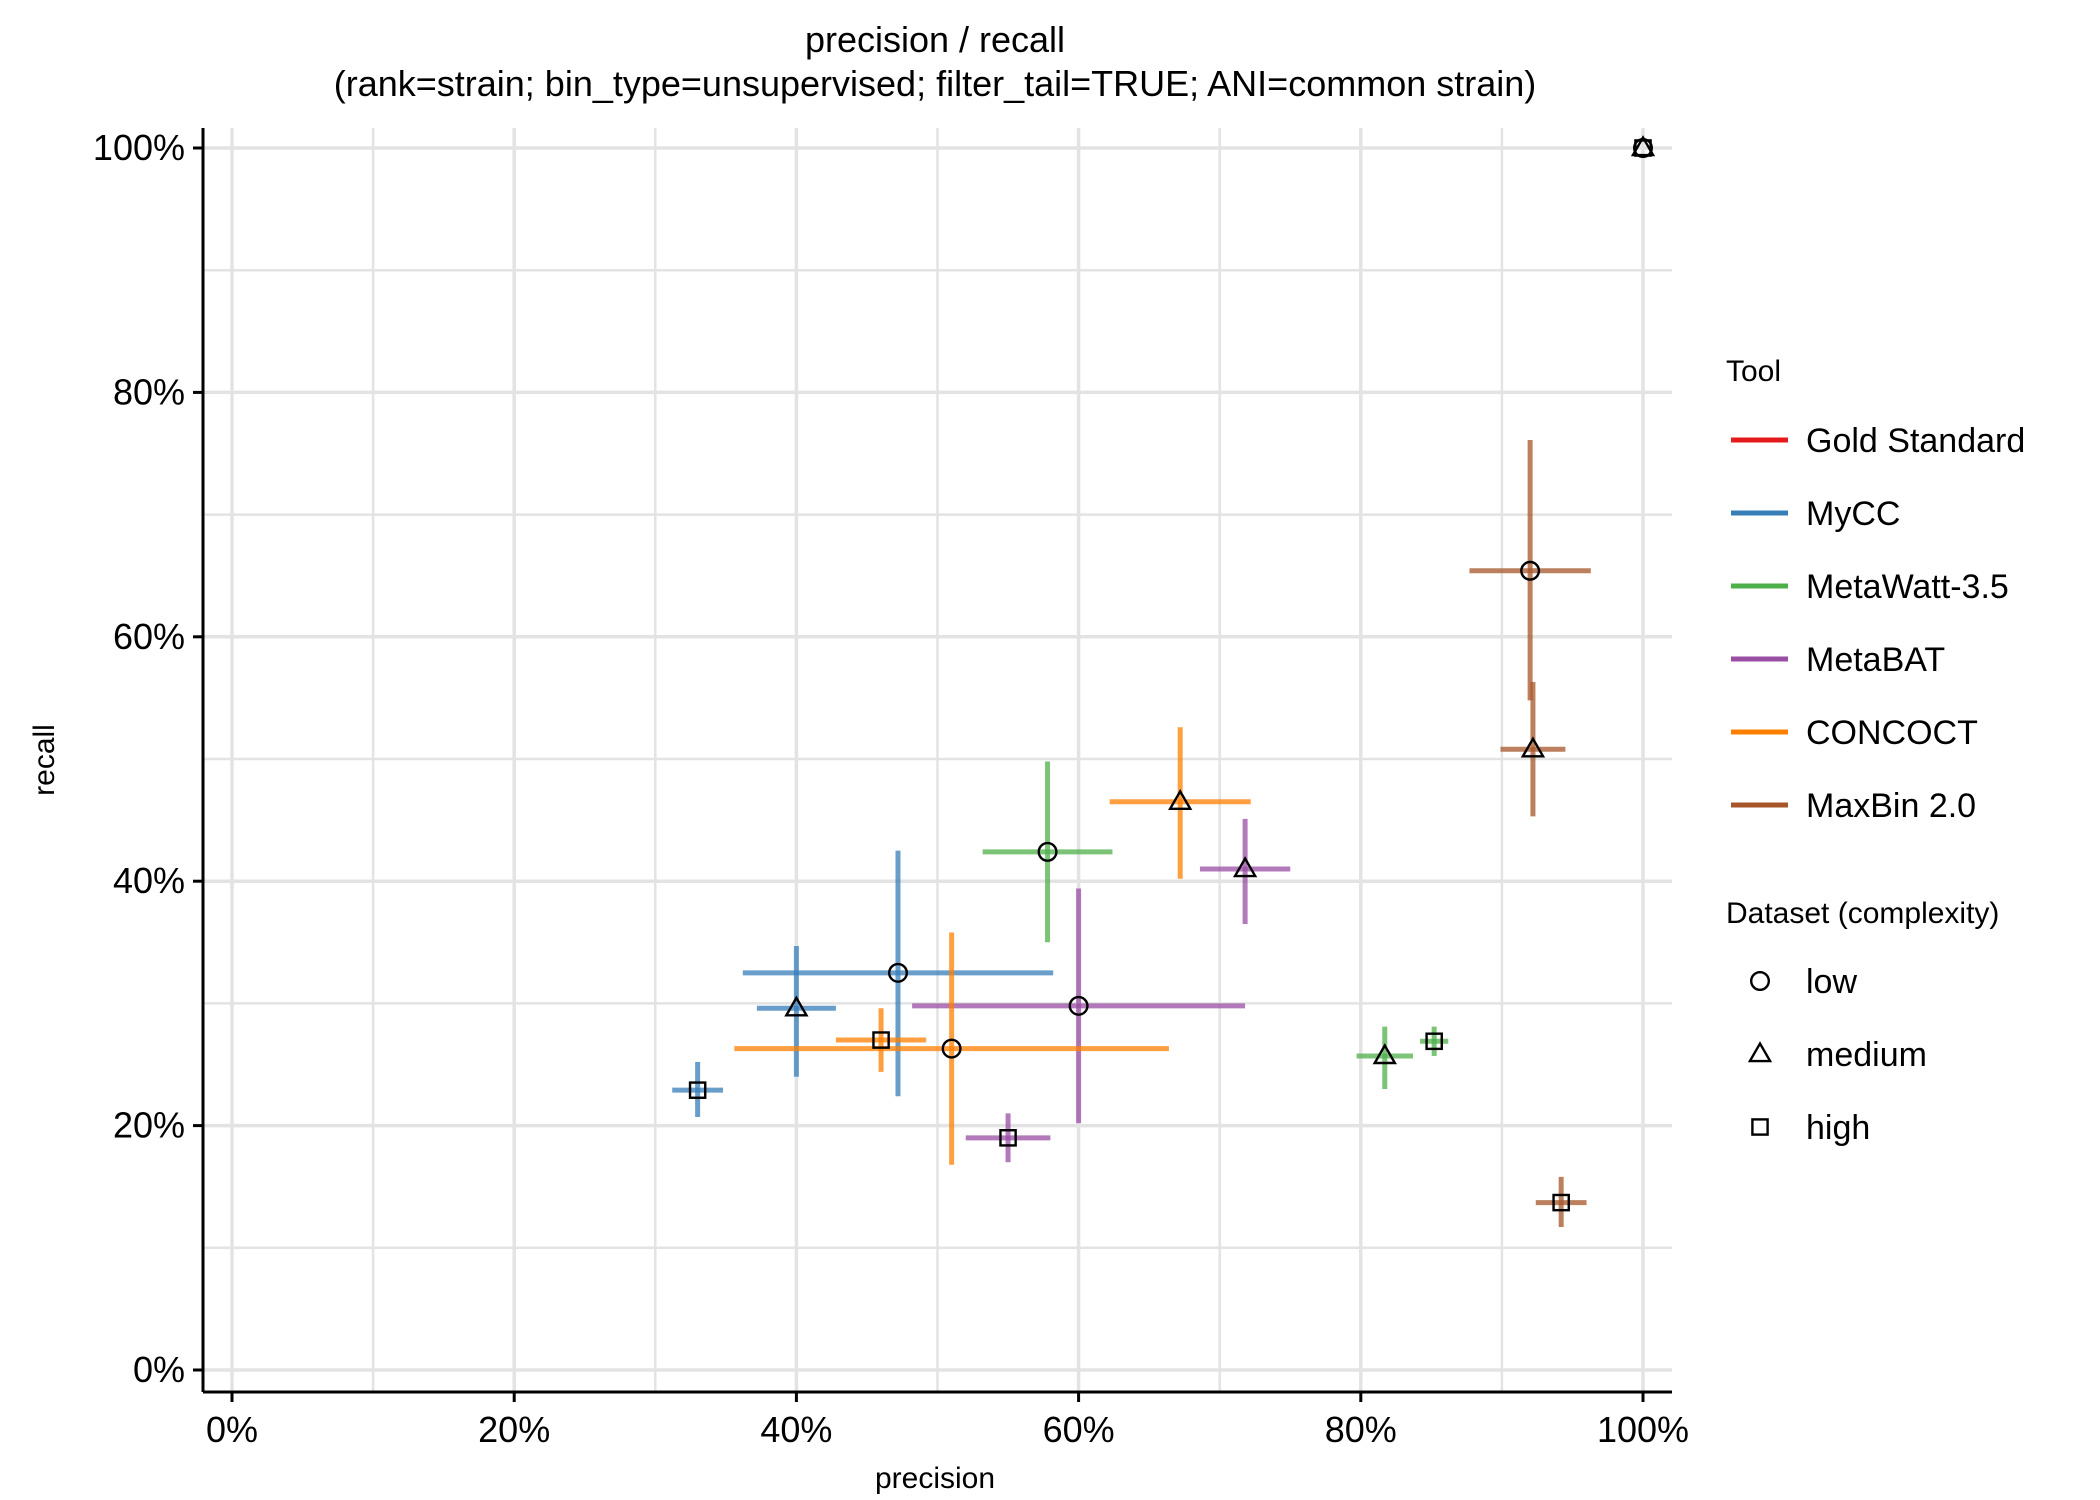  Describe the element at coordinates (149, 391) in the screenshot. I see `y-tick-label: 80%` at that location.